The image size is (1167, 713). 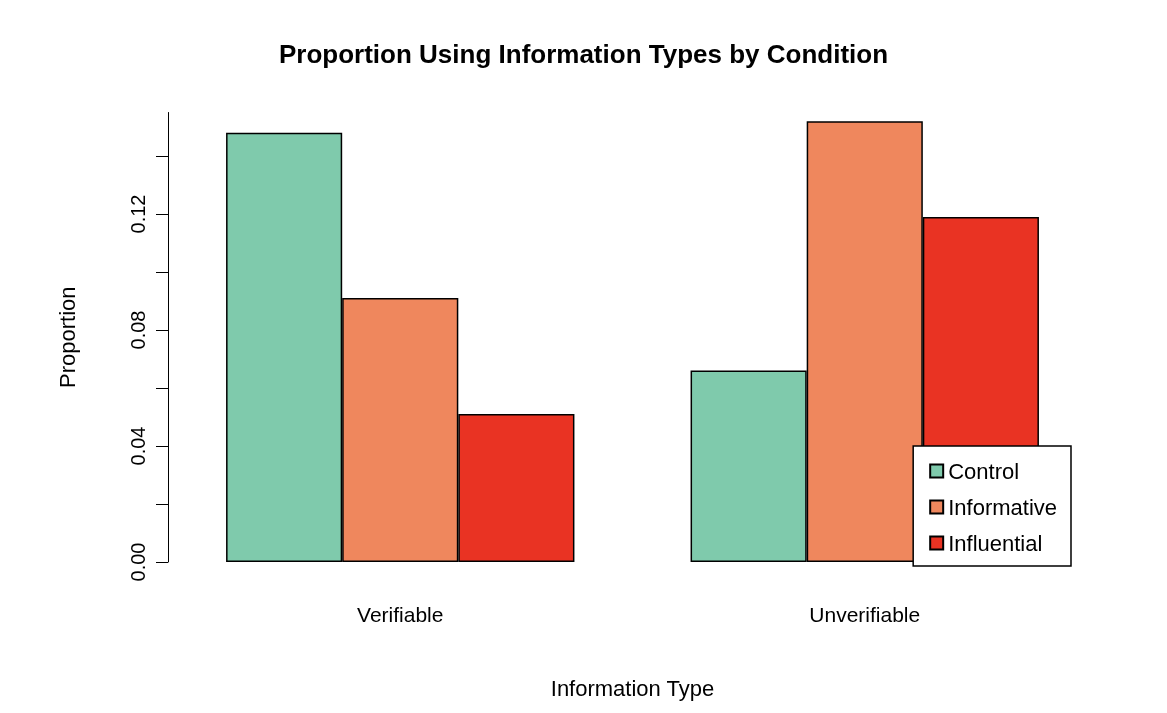 I want to click on x-axis-title: Information Type, so click(x=632, y=688).